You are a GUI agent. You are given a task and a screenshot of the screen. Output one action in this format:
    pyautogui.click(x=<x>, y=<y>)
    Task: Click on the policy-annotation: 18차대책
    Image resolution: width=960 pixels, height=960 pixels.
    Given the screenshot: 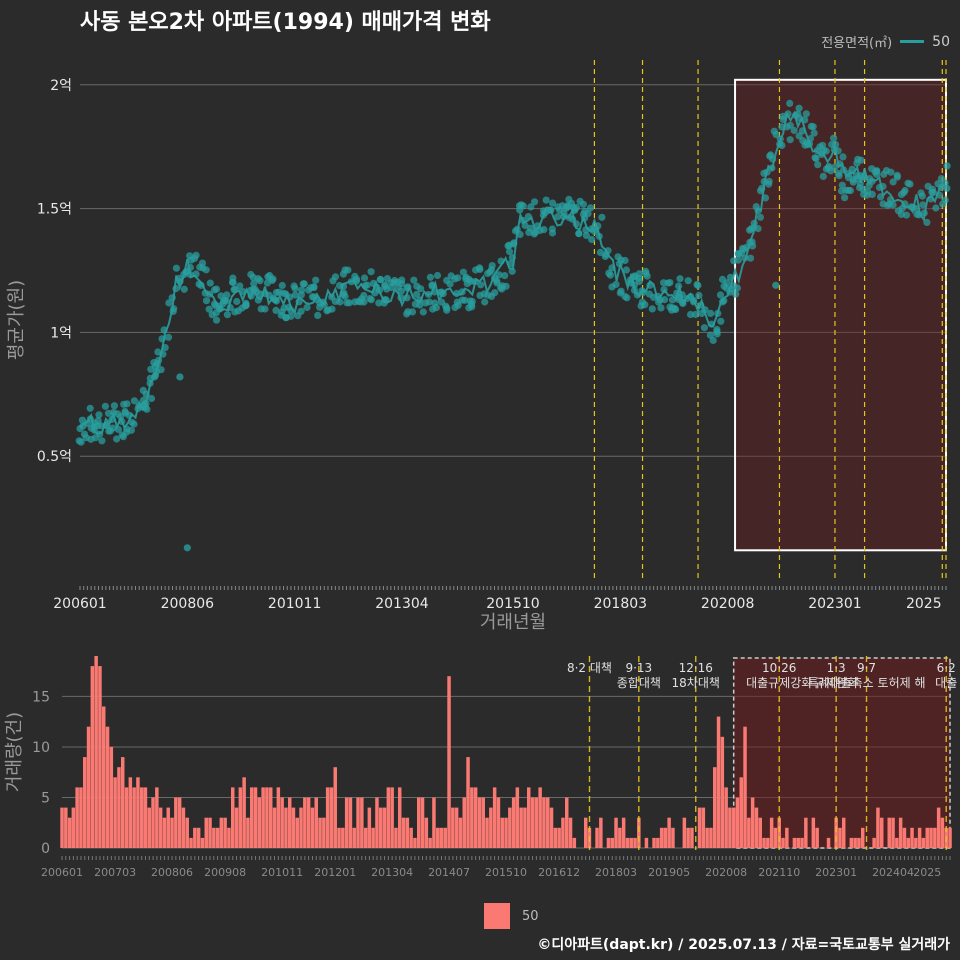 What is the action you would take?
    pyautogui.click(x=696, y=682)
    